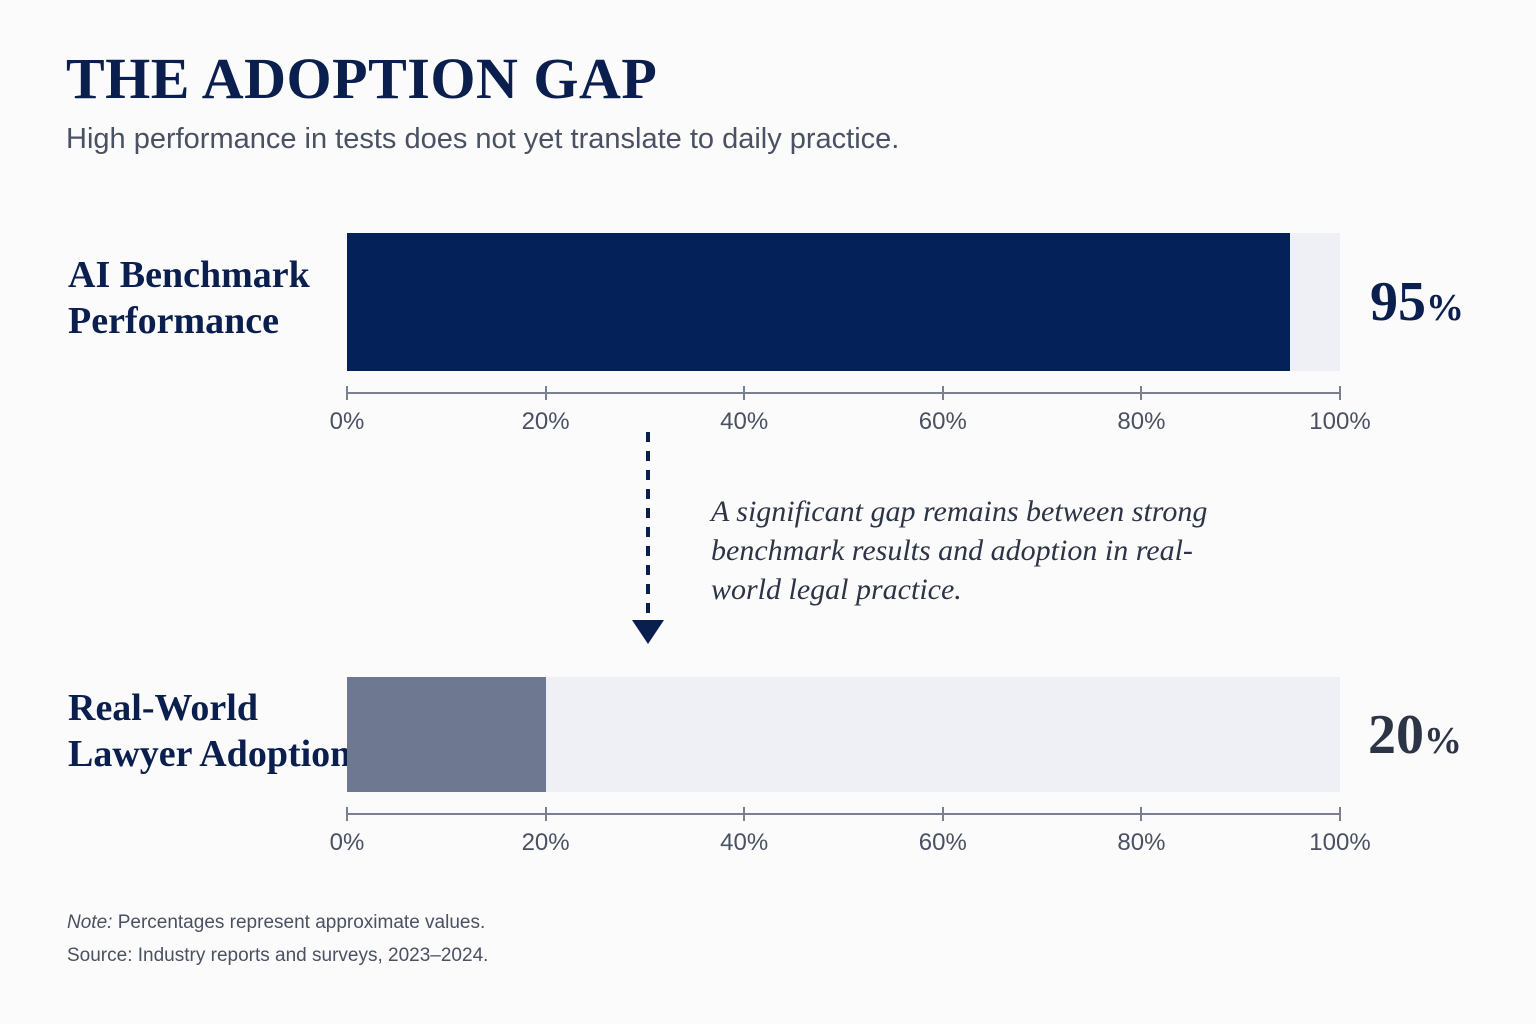  I want to click on dashed-connector-line, so click(648, 524).